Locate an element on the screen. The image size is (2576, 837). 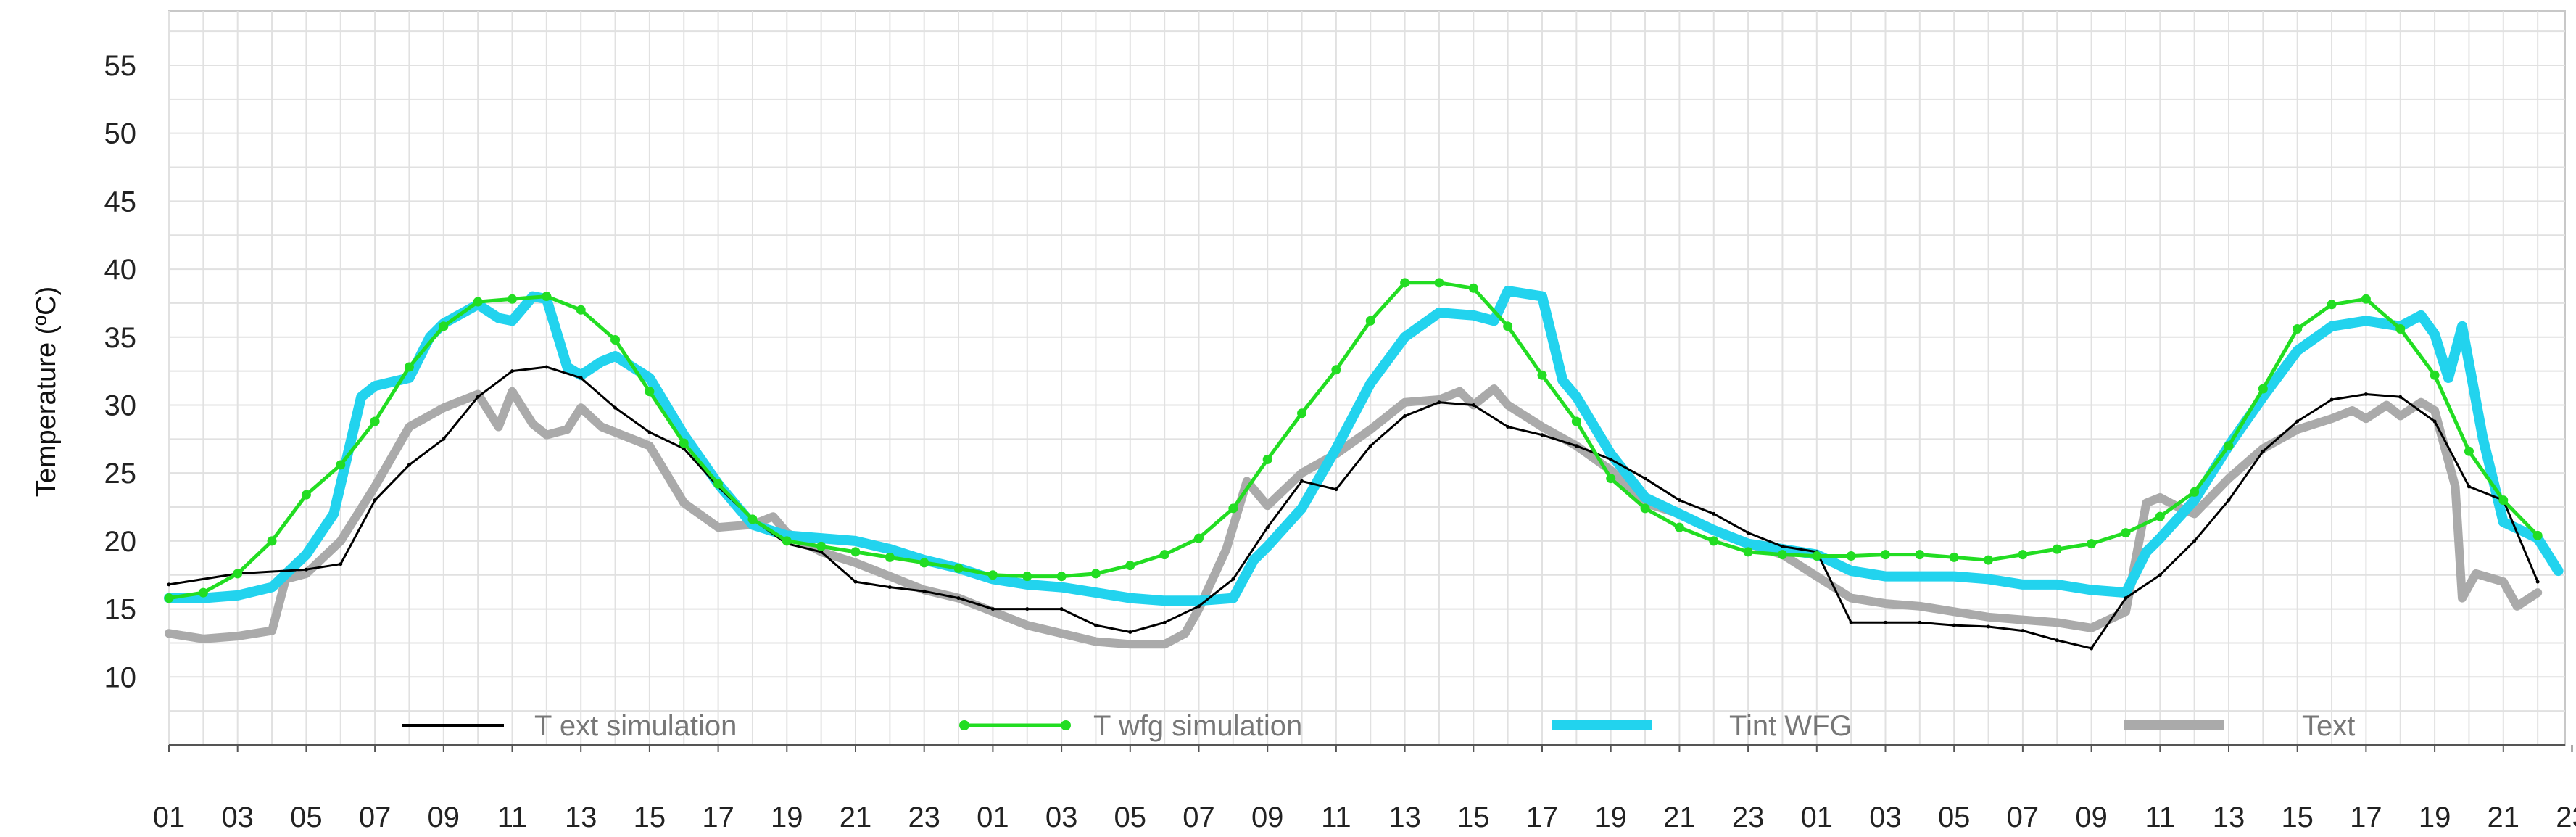
x-tick-label: 23 is located at coordinates (924, 817).